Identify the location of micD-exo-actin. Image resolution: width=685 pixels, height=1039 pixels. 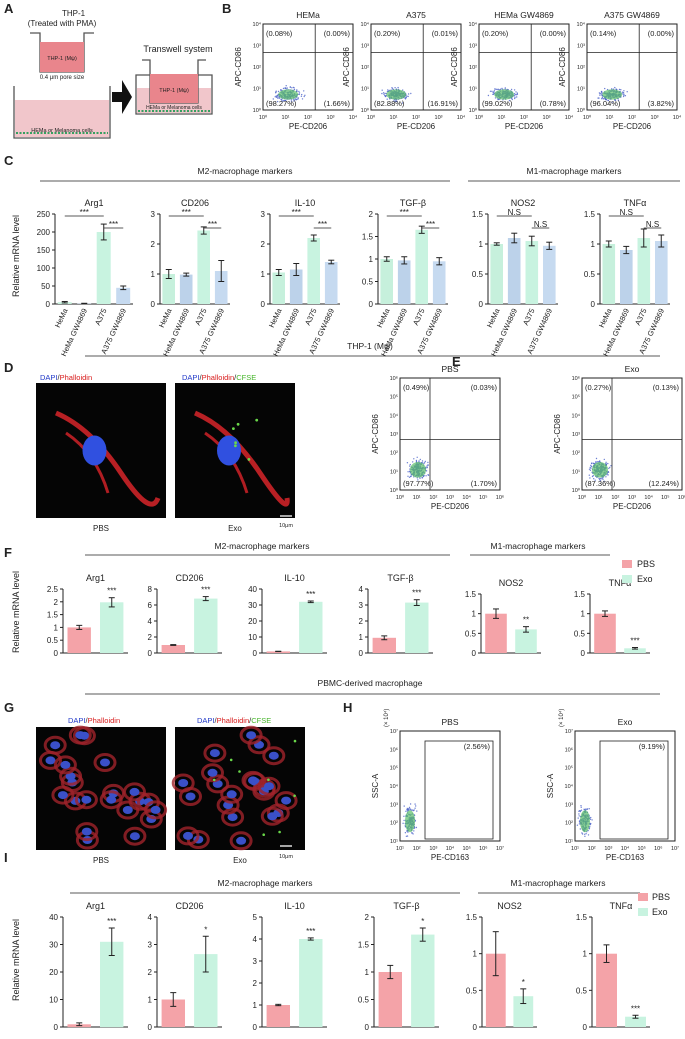
(241, 458).